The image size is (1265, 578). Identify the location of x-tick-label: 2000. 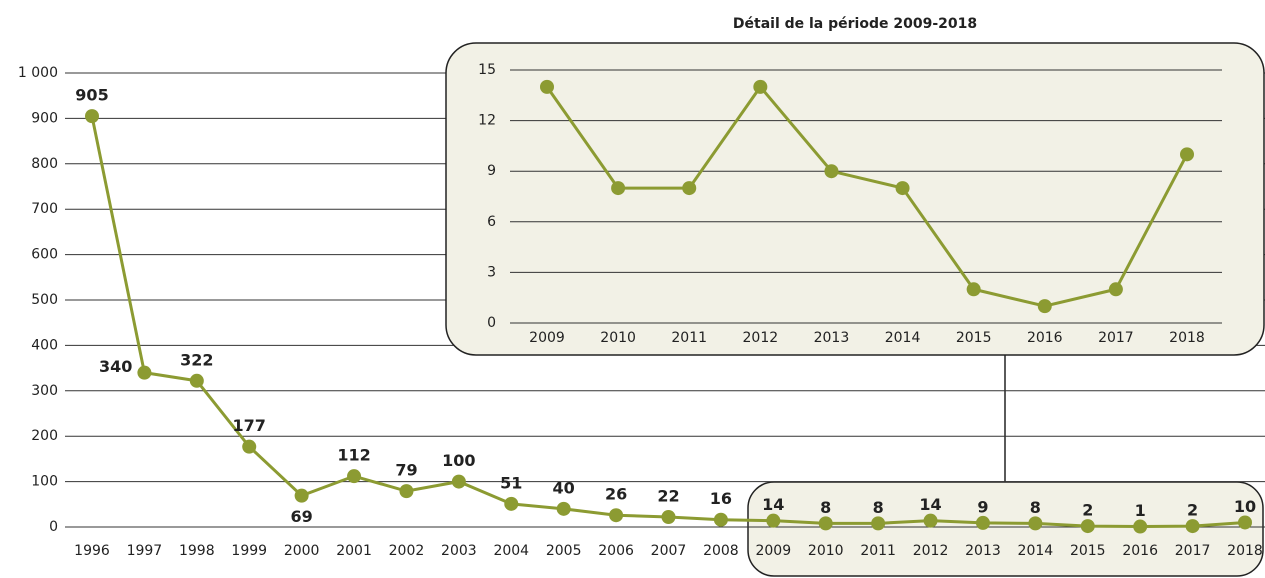
(302, 551).